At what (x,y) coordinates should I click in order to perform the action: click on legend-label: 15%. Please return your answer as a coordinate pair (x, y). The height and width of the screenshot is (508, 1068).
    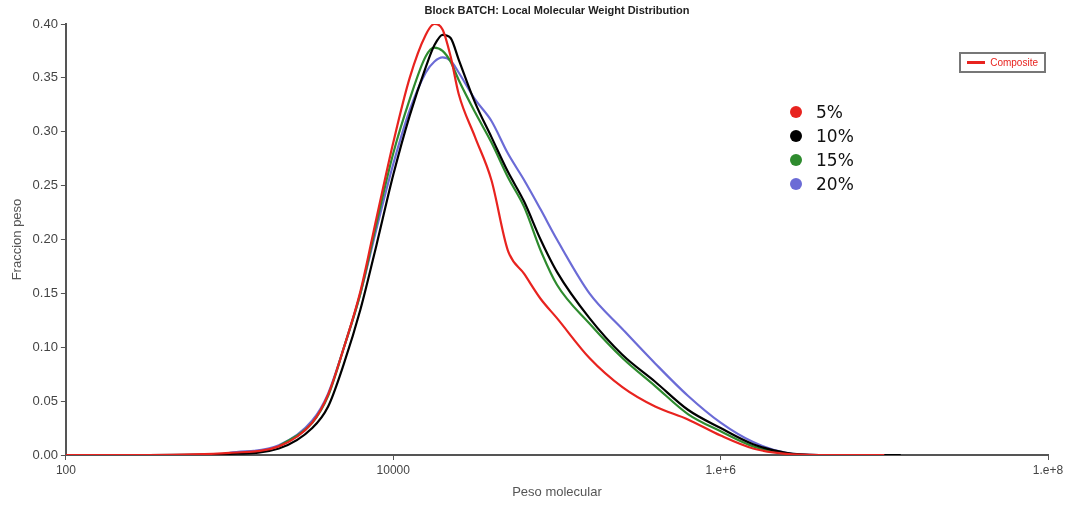
    Looking at the image, I should click on (834, 160).